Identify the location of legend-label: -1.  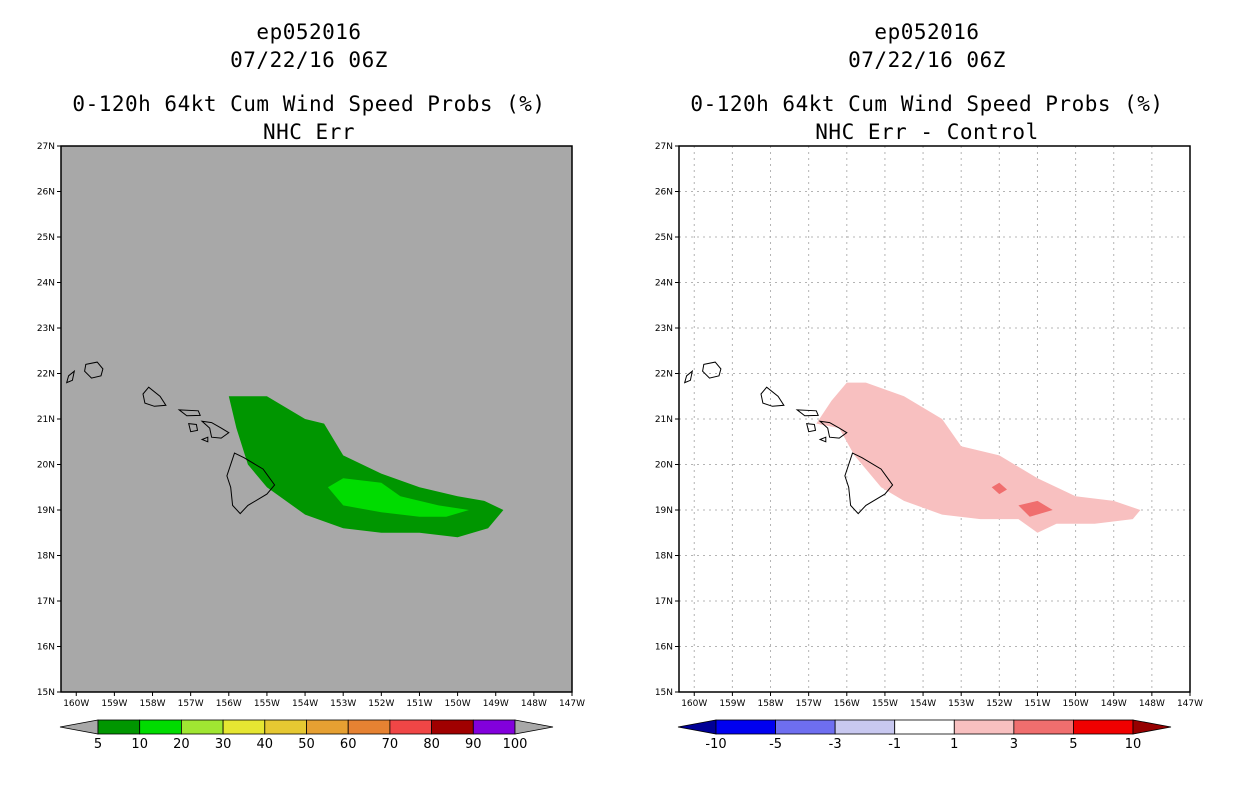
(894, 744).